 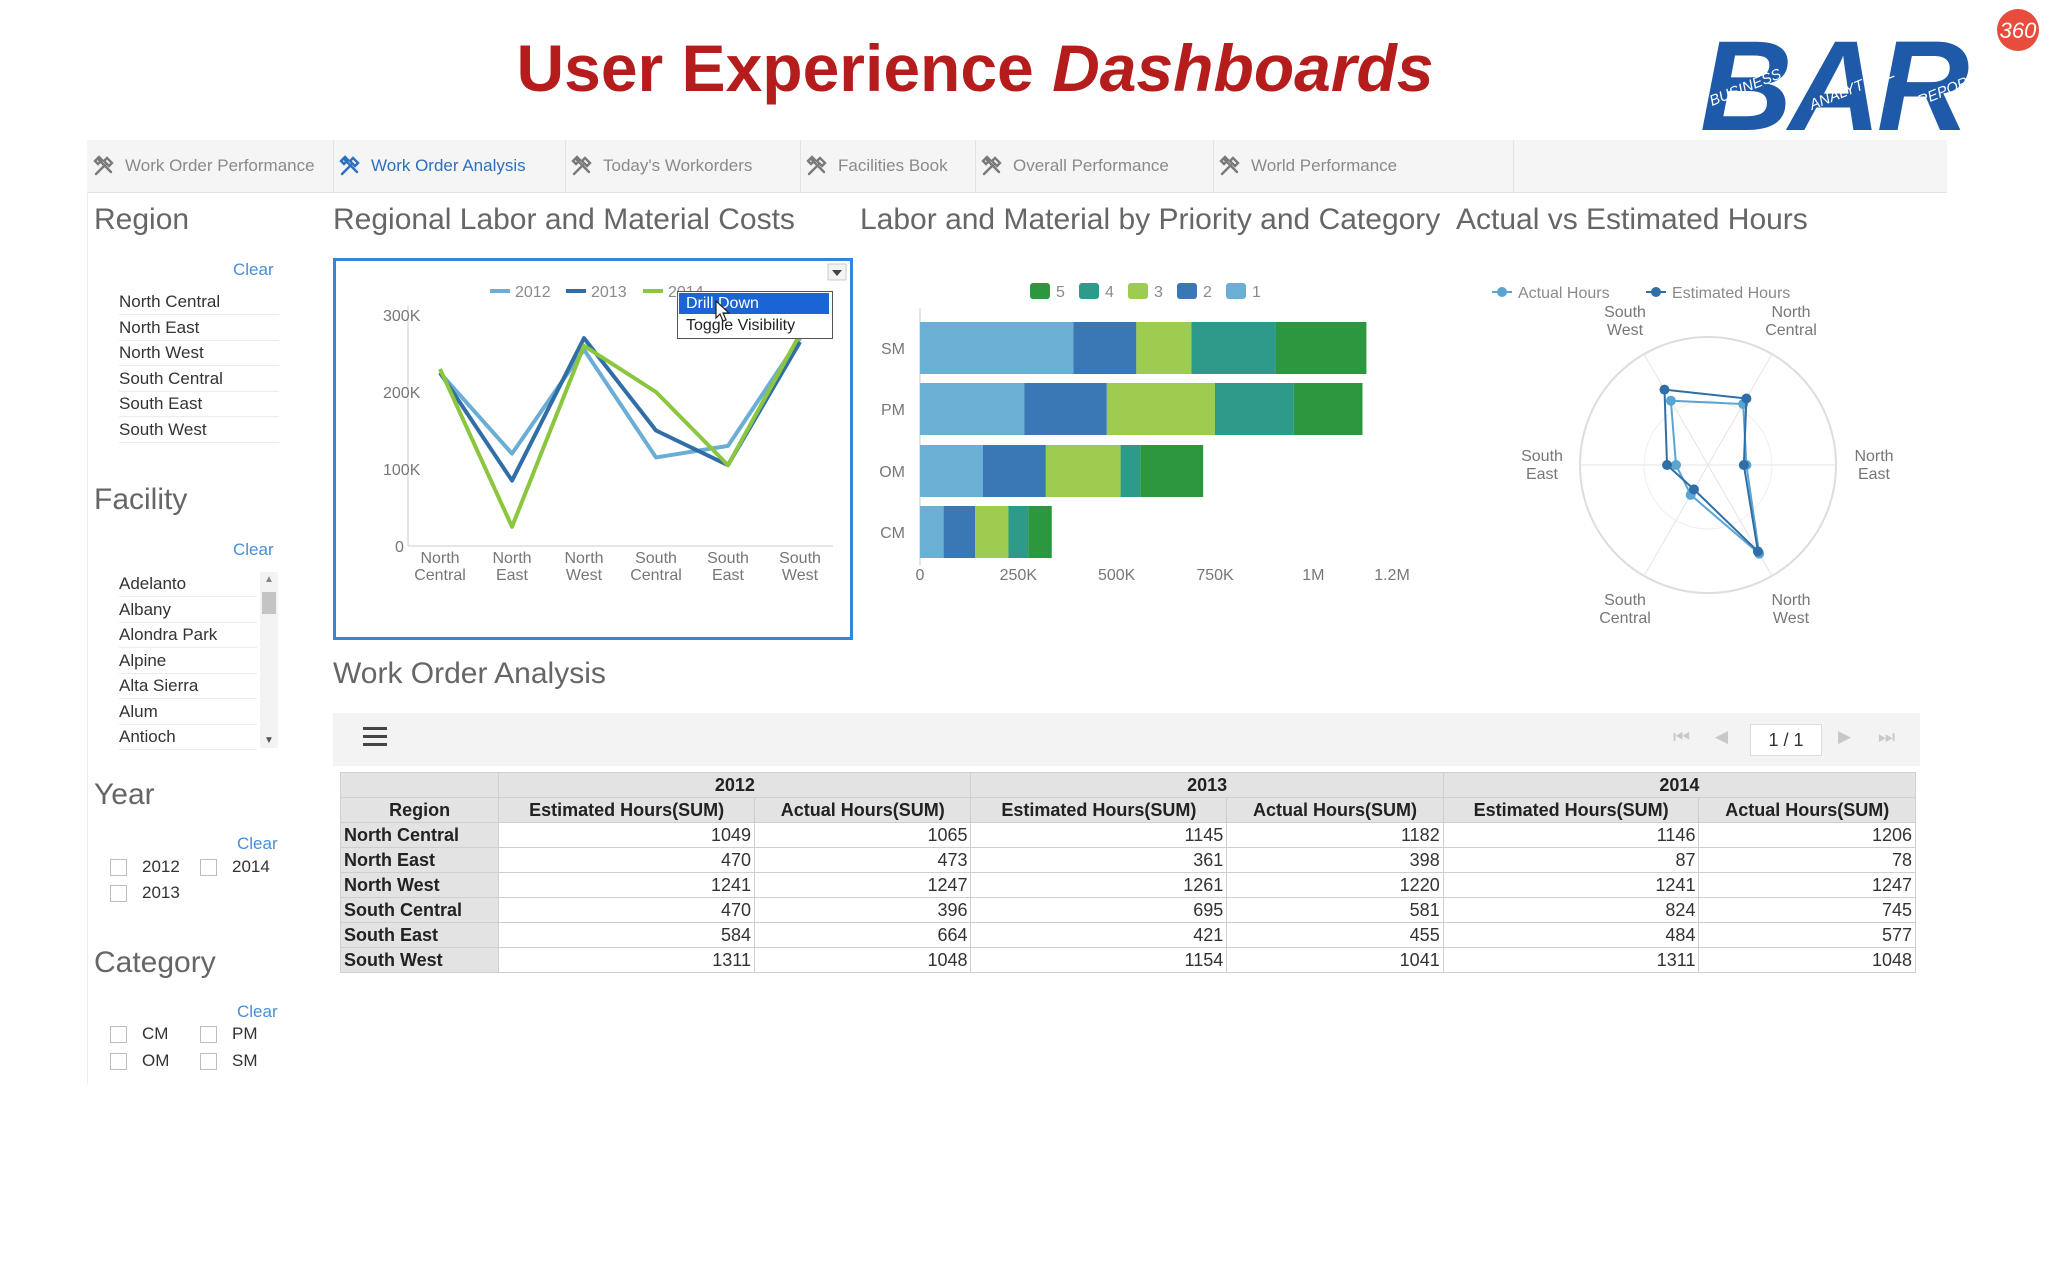 I want to click on menu-item-drill-down: Drill Down, so click(x=754, y=303).